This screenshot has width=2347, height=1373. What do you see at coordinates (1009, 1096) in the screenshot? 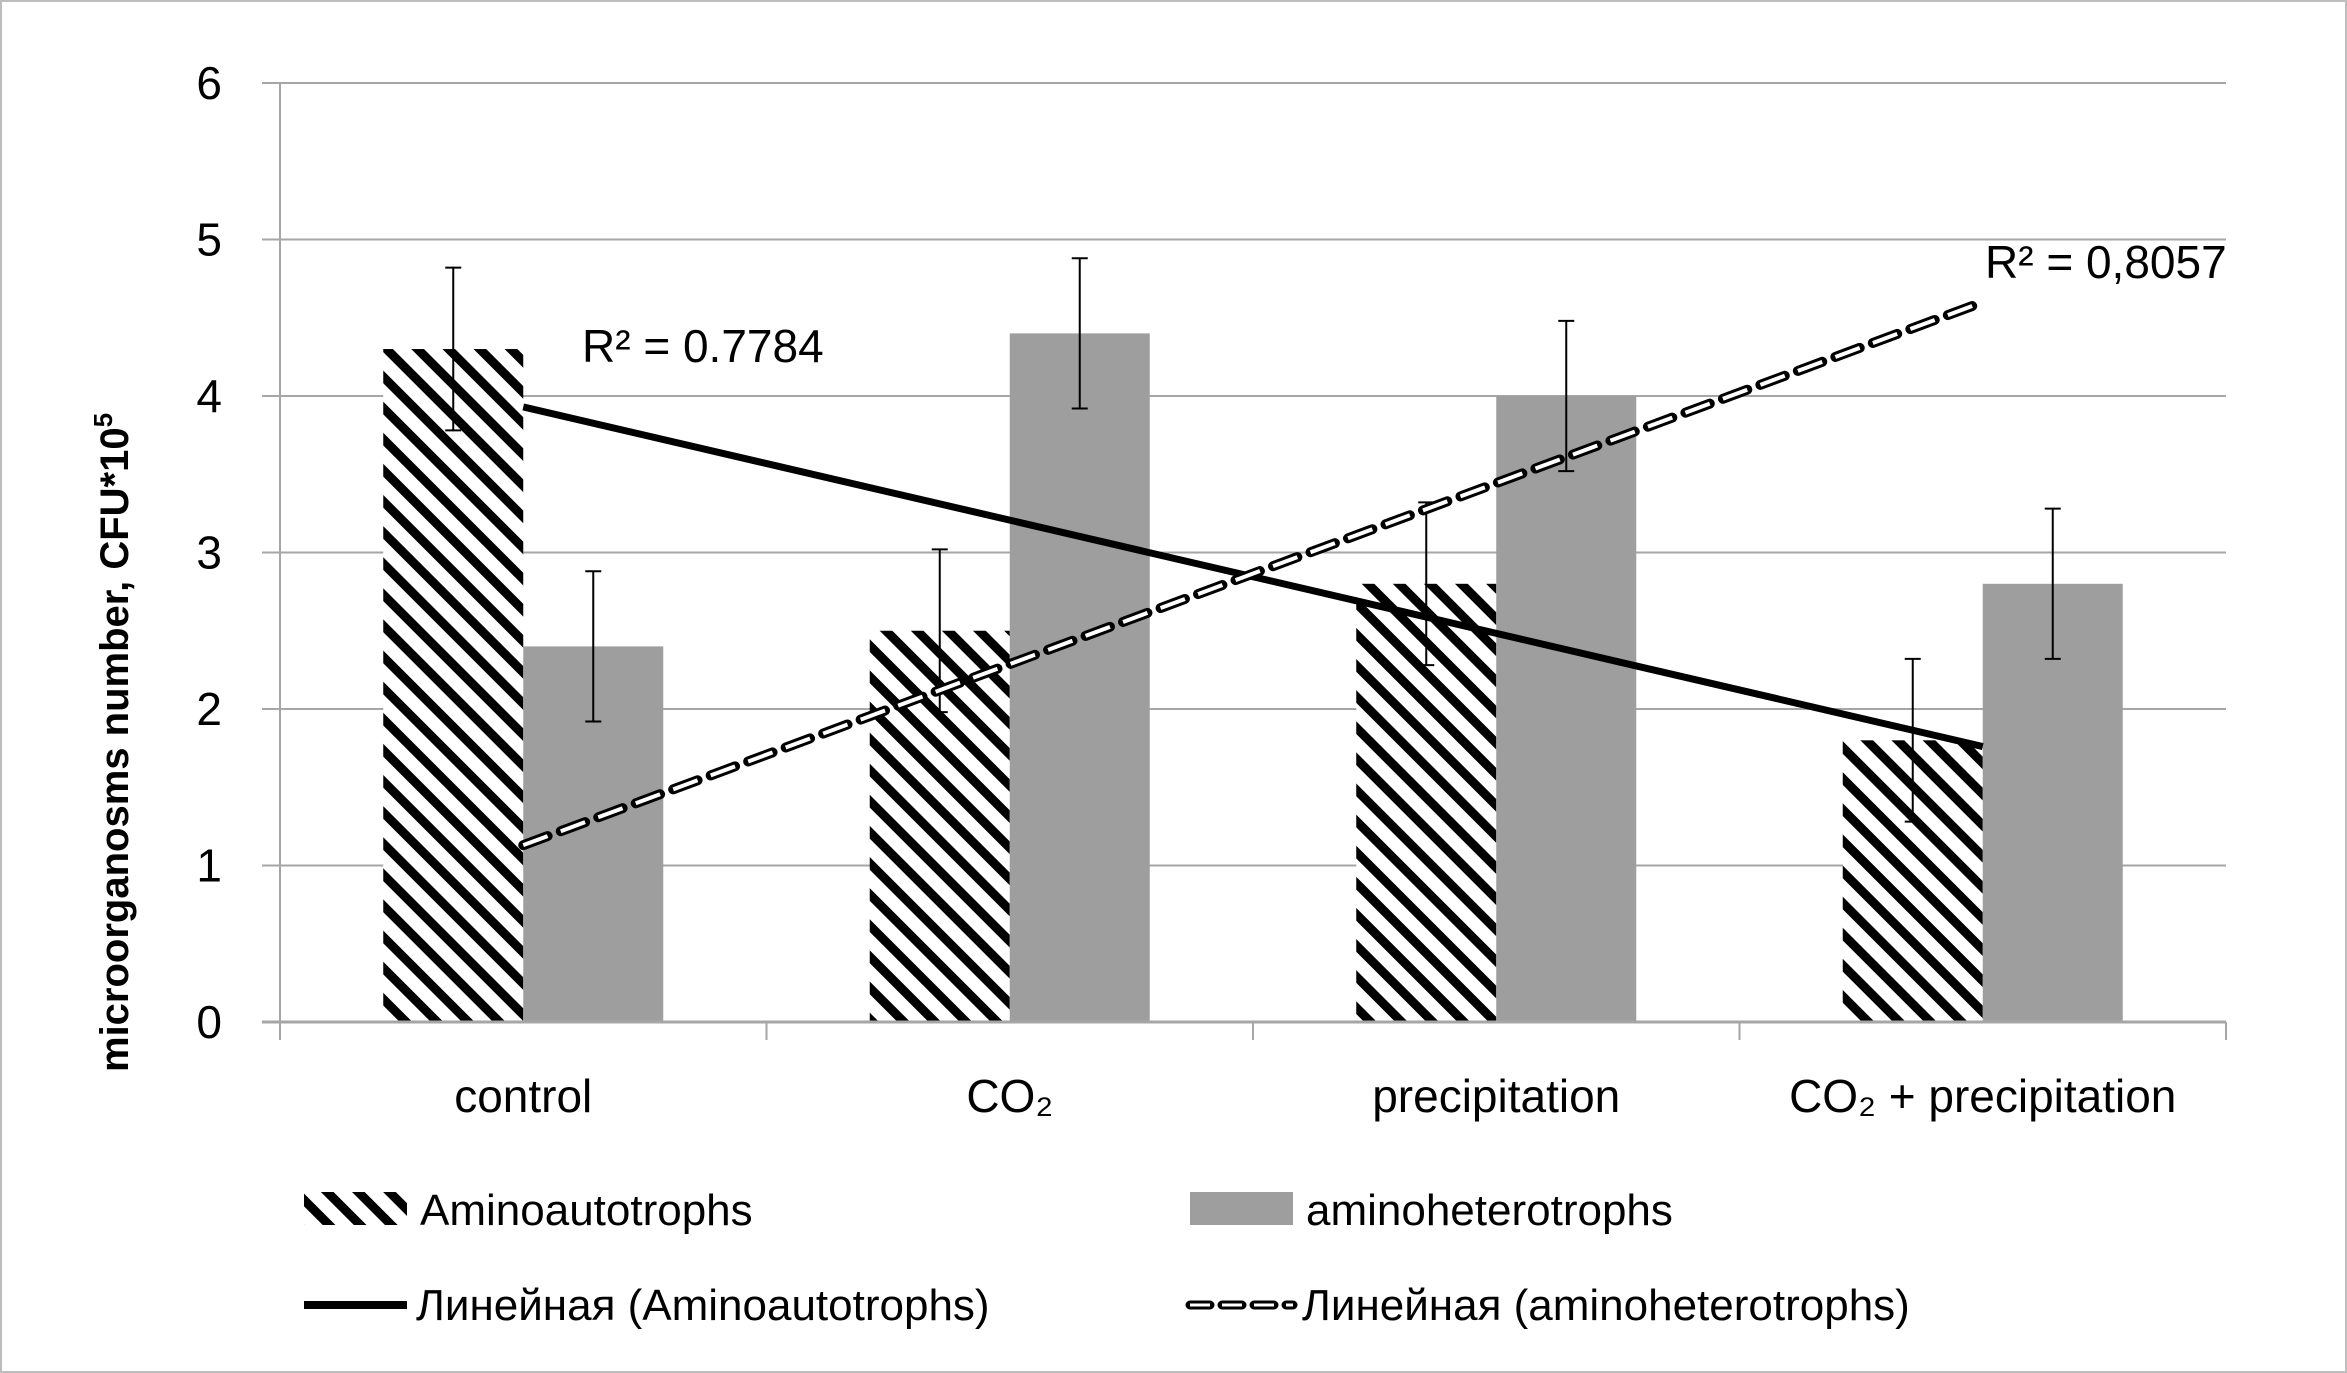
I see `x-tick-label: CO₂` at bounding box center [1009, 1096].